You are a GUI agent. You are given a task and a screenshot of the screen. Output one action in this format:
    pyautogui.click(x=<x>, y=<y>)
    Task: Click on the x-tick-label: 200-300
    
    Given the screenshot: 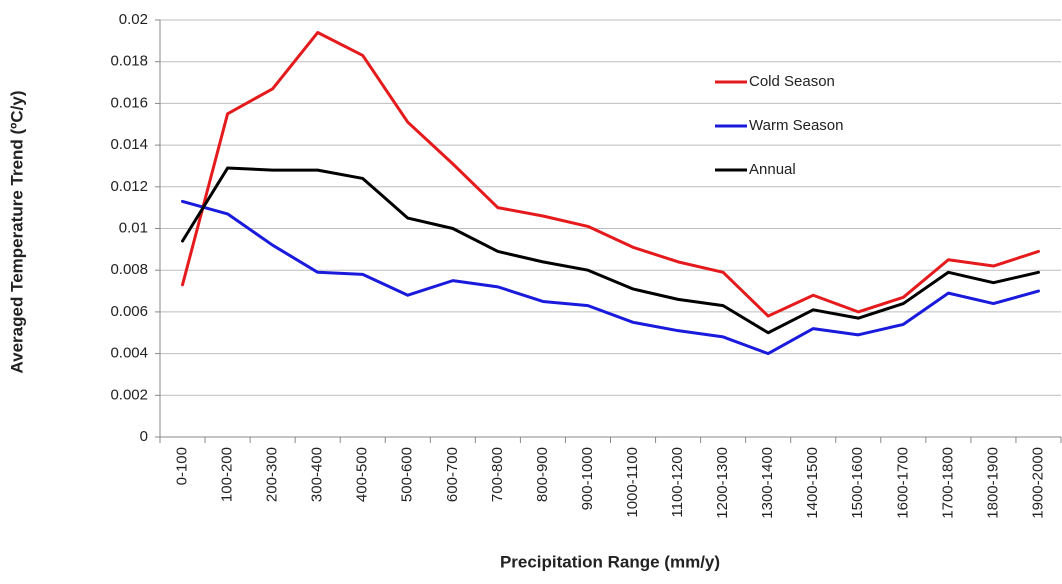 What is the action you would take?
    pyautogui.click(x=272, y=474)
    